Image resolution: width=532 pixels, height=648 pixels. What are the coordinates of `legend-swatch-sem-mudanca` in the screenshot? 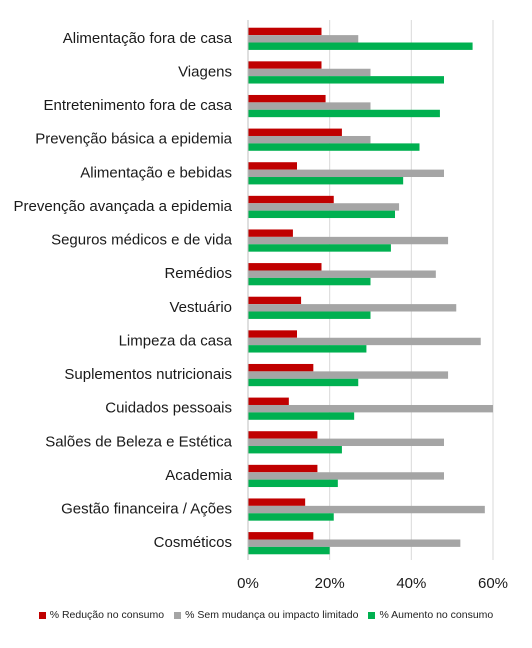 It's located at (178, 615).